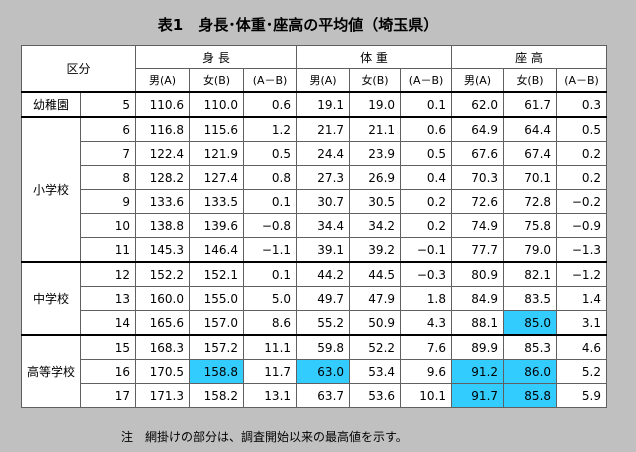 This screenshot has height=452, width=636. I want to click on value-cell: 160.0, so click(163, 298).